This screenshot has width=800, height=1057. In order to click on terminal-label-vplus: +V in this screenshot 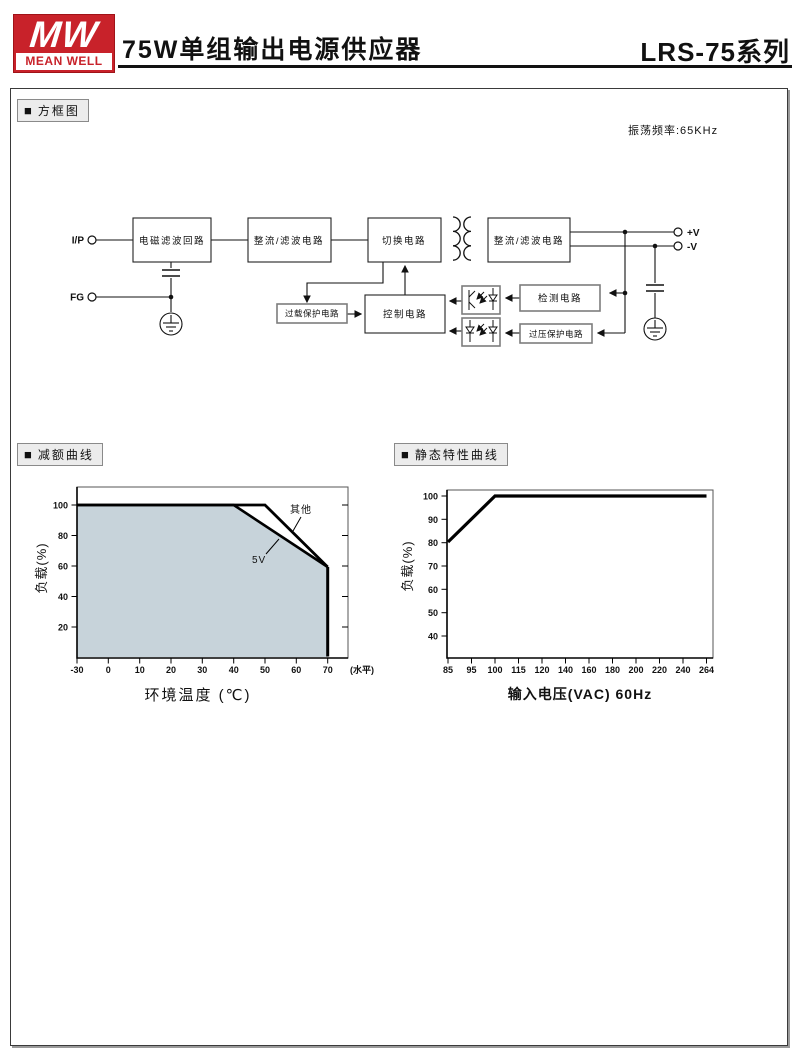, I will do `click(693, 233)`.